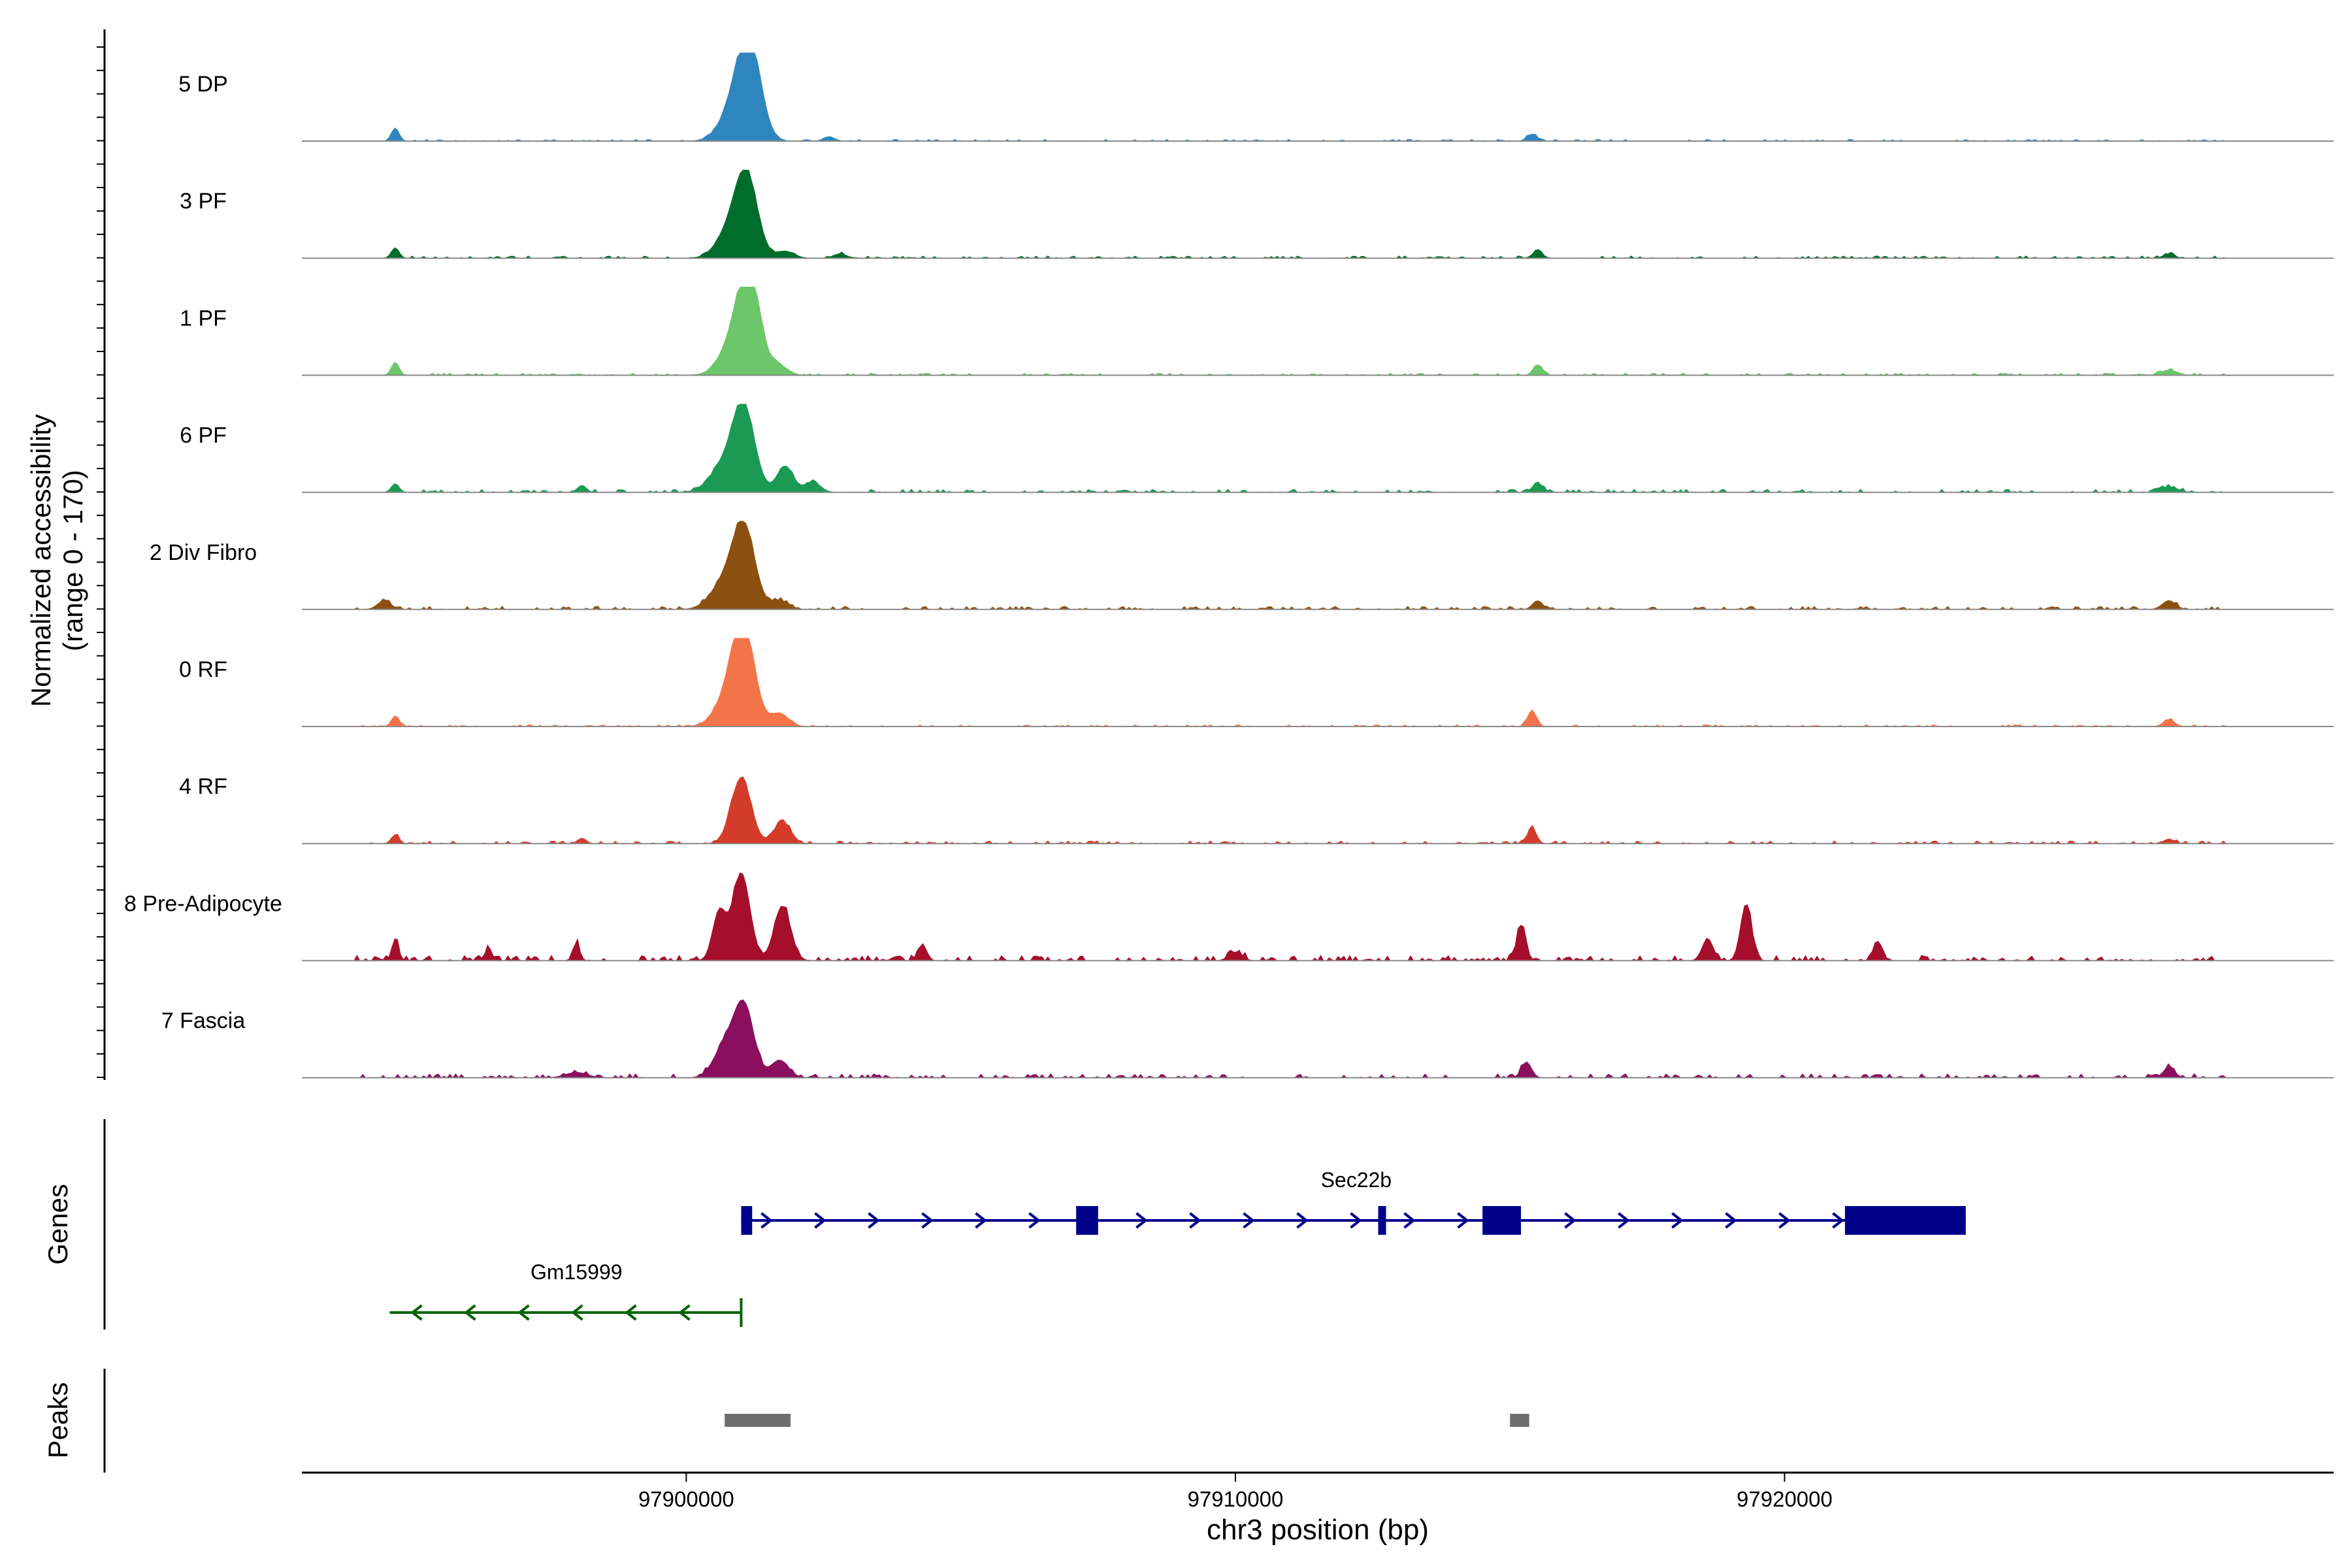  I want to click on x-axis-label: chr3 position (bp), so click(1318, 1530).